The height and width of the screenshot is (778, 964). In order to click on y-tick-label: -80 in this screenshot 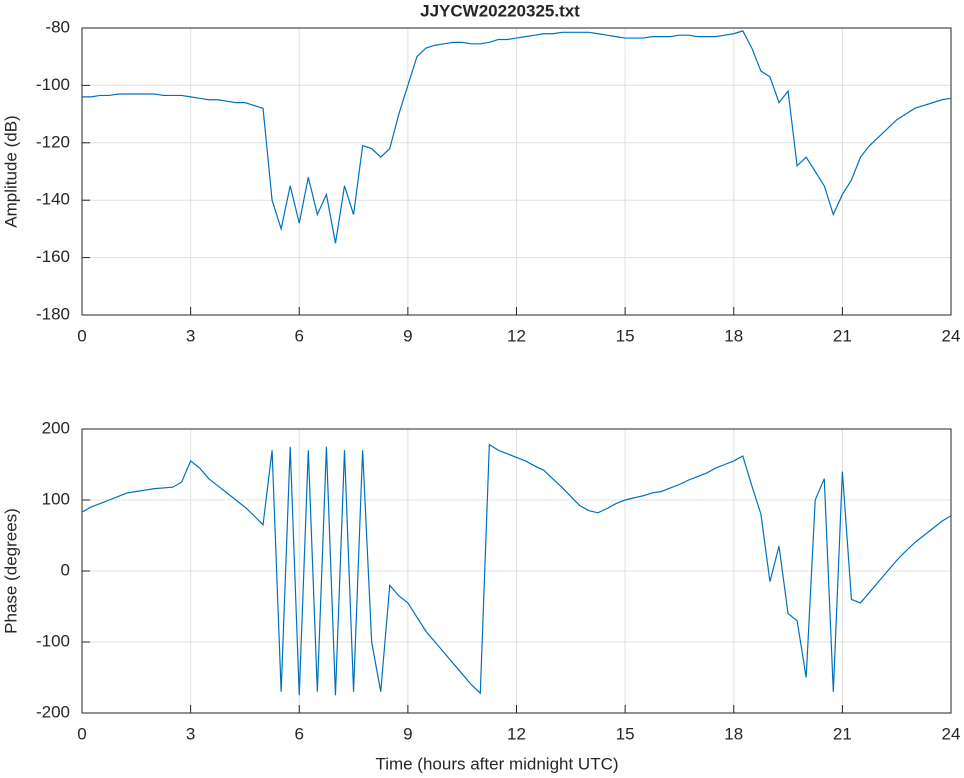, I will do `click(57, 26)`.